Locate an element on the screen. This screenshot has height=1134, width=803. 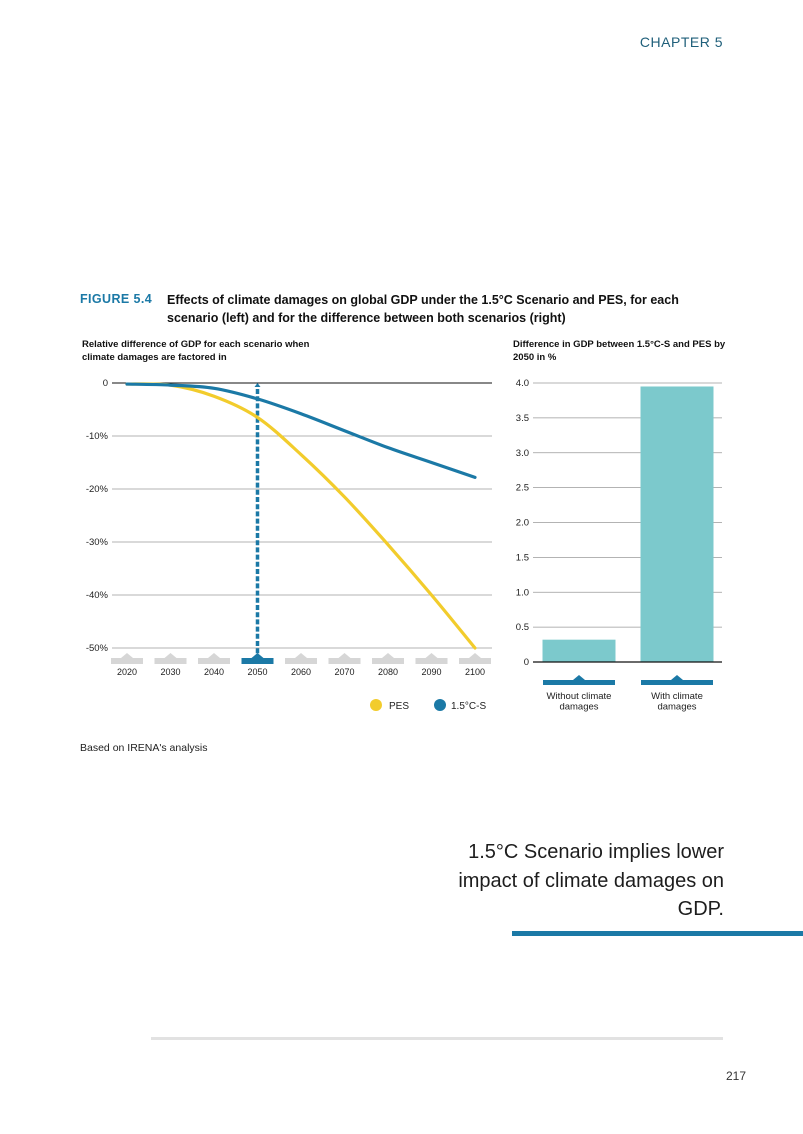
x-tick-label: 2040 is located at coordinates (214, 672).